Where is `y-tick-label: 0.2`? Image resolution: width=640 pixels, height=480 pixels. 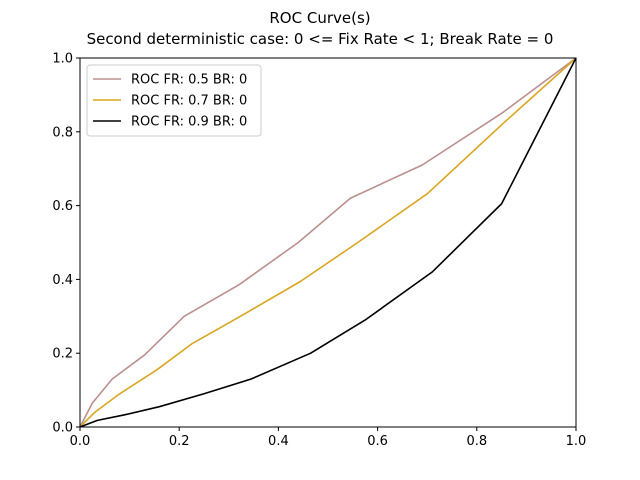 y-tick-label: 0.2 is located at coordinates (62, 354).